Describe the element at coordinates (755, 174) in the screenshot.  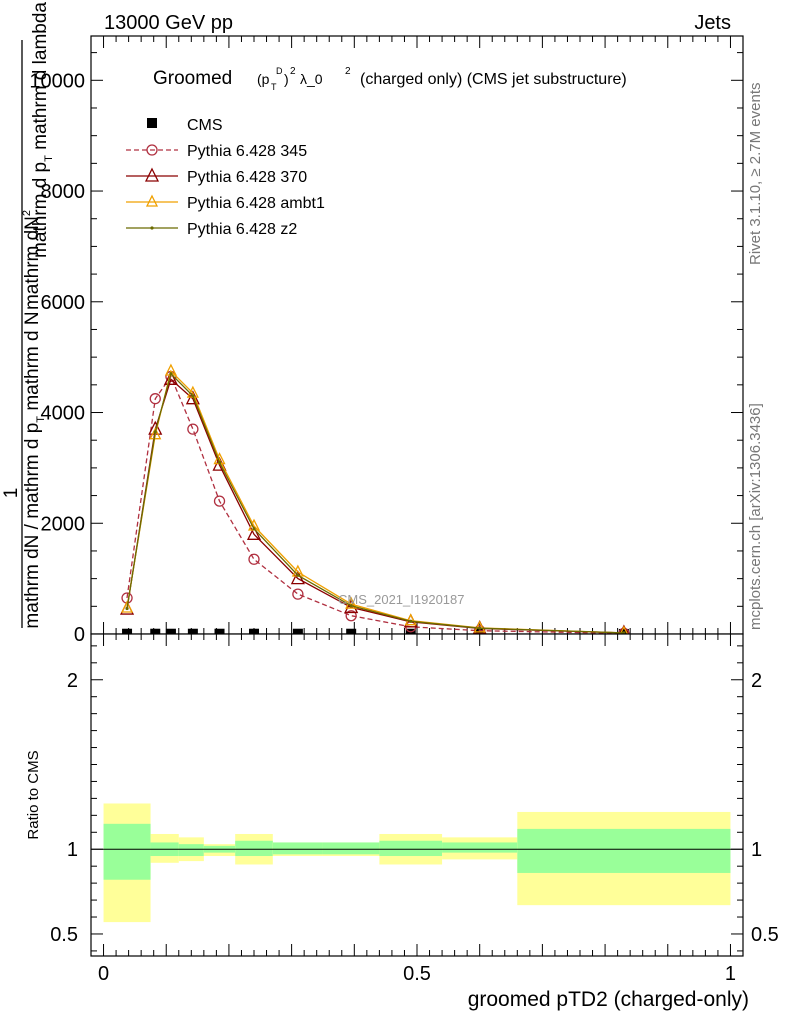
I see `rivet-label: Rivet 3.1.10, ≥ 2.7M events` at that location.